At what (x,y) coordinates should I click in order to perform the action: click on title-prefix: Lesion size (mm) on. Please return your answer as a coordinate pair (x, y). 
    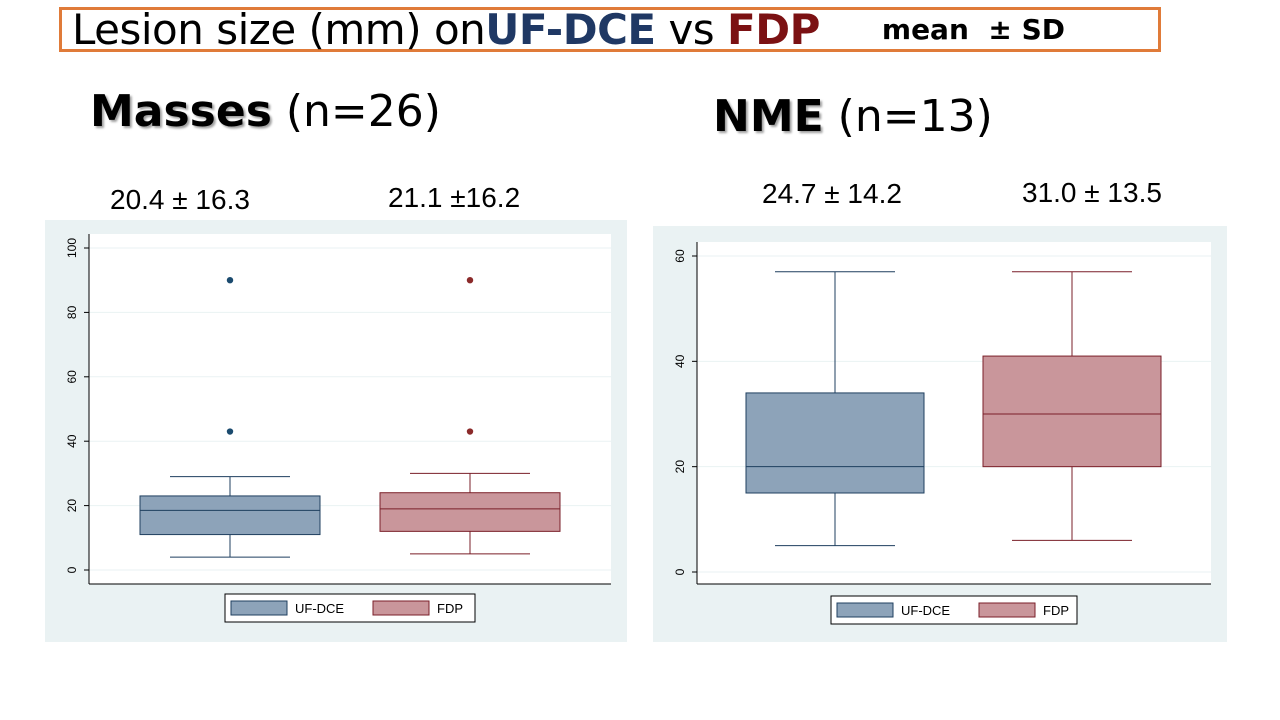
    Looking at the image, I should click on (279, 29).